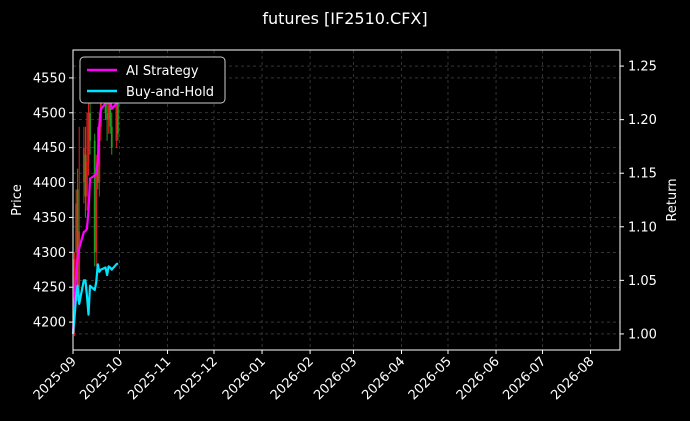 This screenshot has width=690, height=421. What do you see at coordinates (478, 378) in the screenshot?
I see `x-tick-label: 2026-06` at bounding box center [478, 378].